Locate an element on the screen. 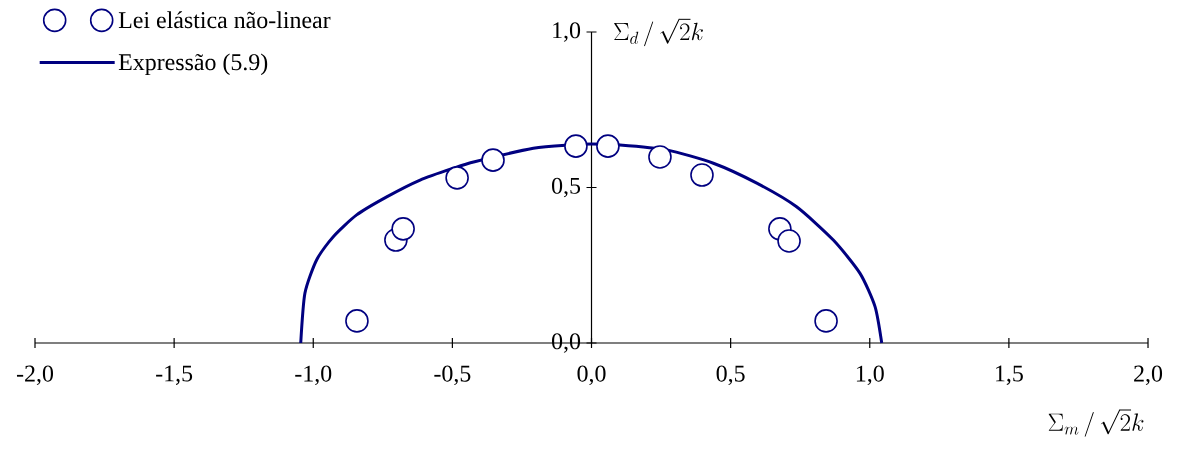 The height and width of the screenshot is (459, 1183). legend-label: Lei elástica não-linear is located at coordinates (224, 20).